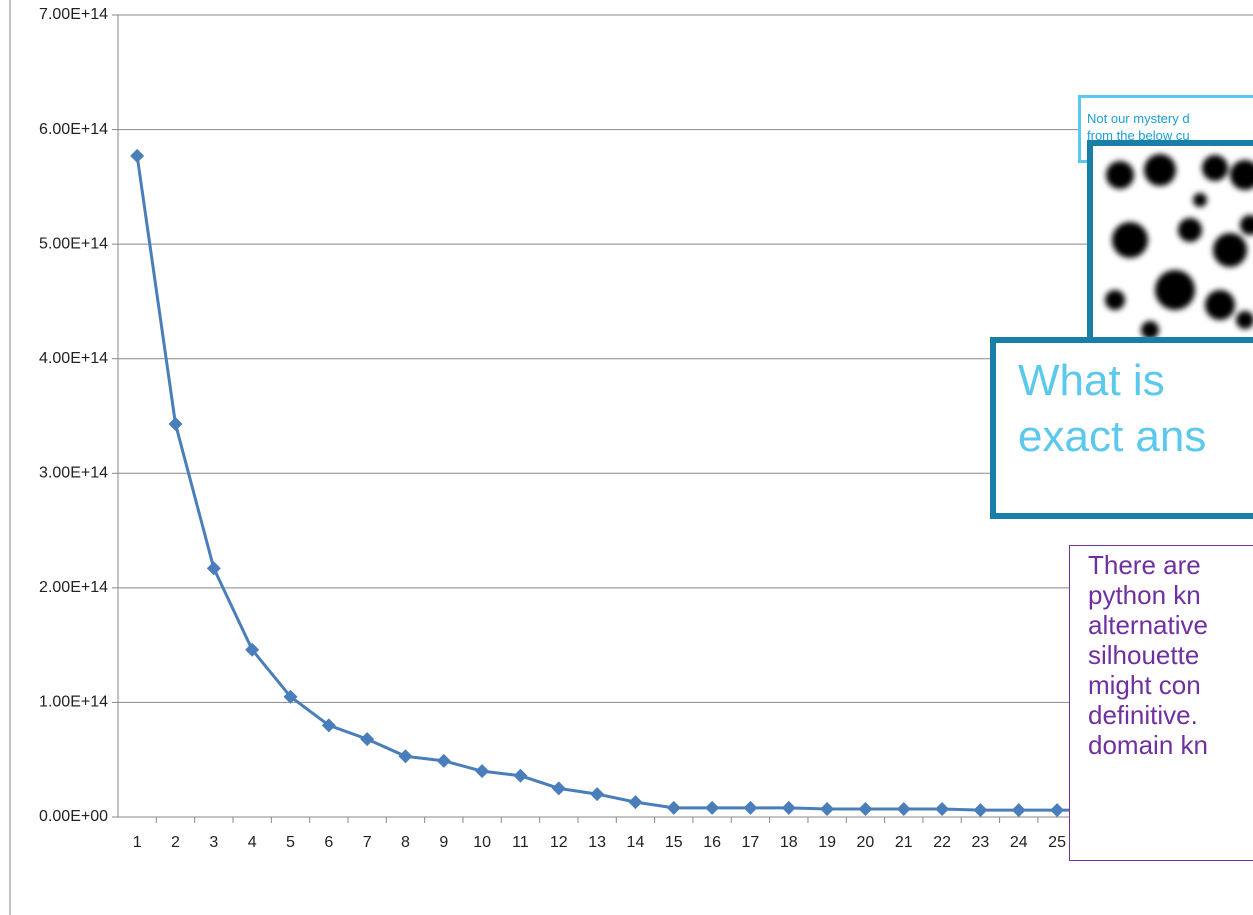  I want to click on x-tick-label: 8, so click(405, 842).